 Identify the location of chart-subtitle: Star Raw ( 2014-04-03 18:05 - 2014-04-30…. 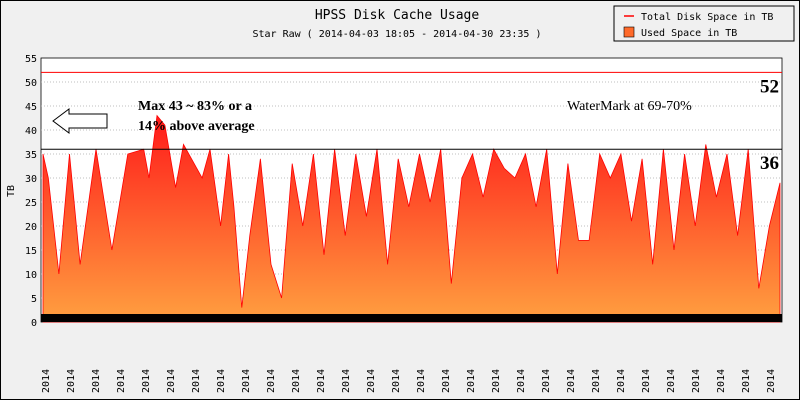
(397, 34).